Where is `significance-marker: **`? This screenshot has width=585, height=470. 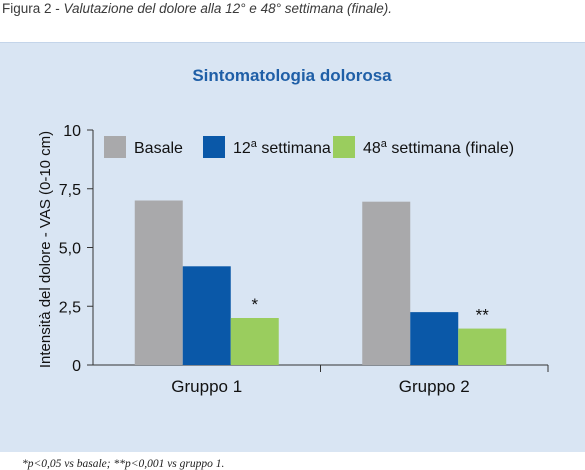
significance-marker: ** is located at coordinates (483, 315).